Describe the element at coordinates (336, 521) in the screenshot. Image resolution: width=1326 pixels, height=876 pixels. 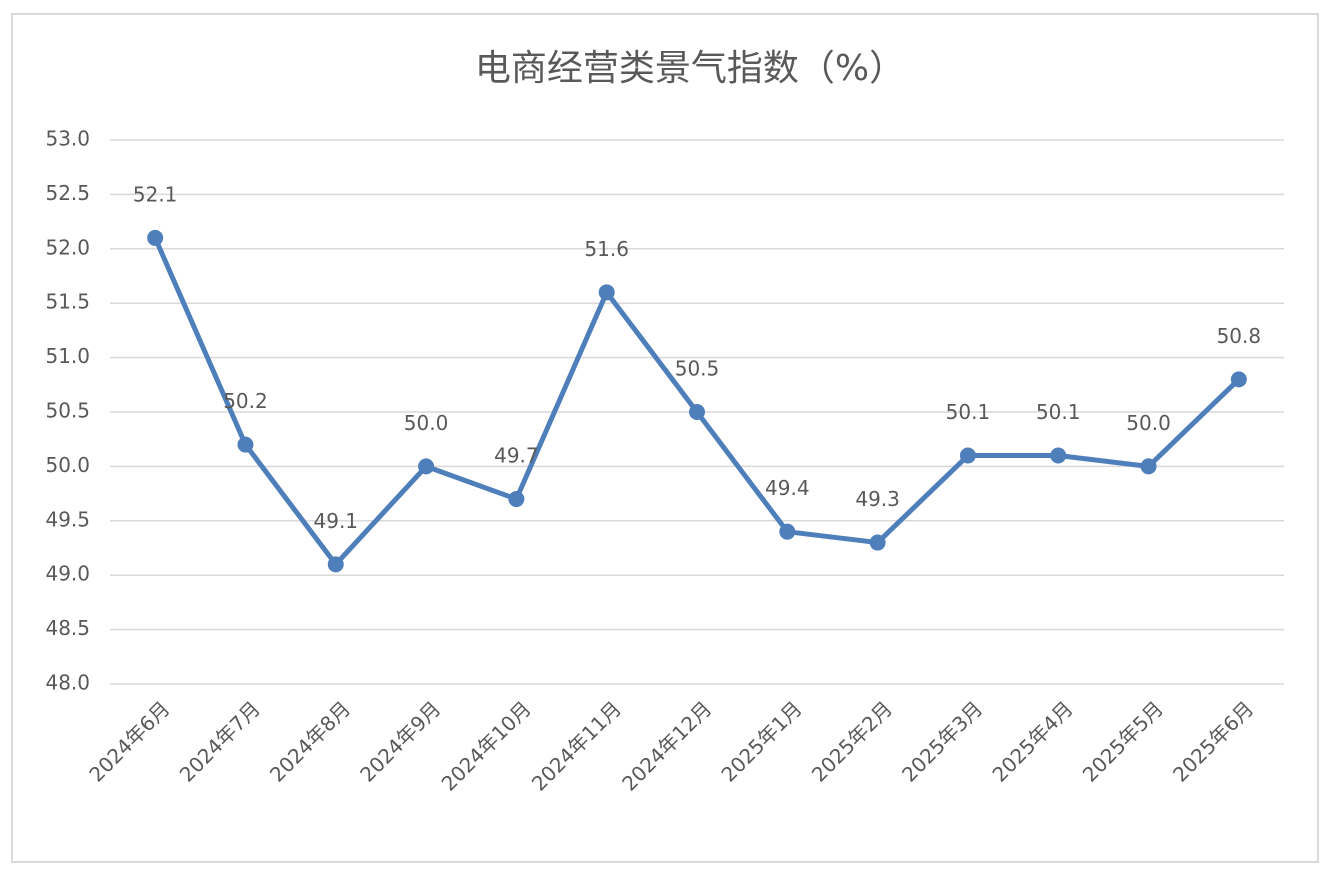
I see `data-label: 49.1` at that location.